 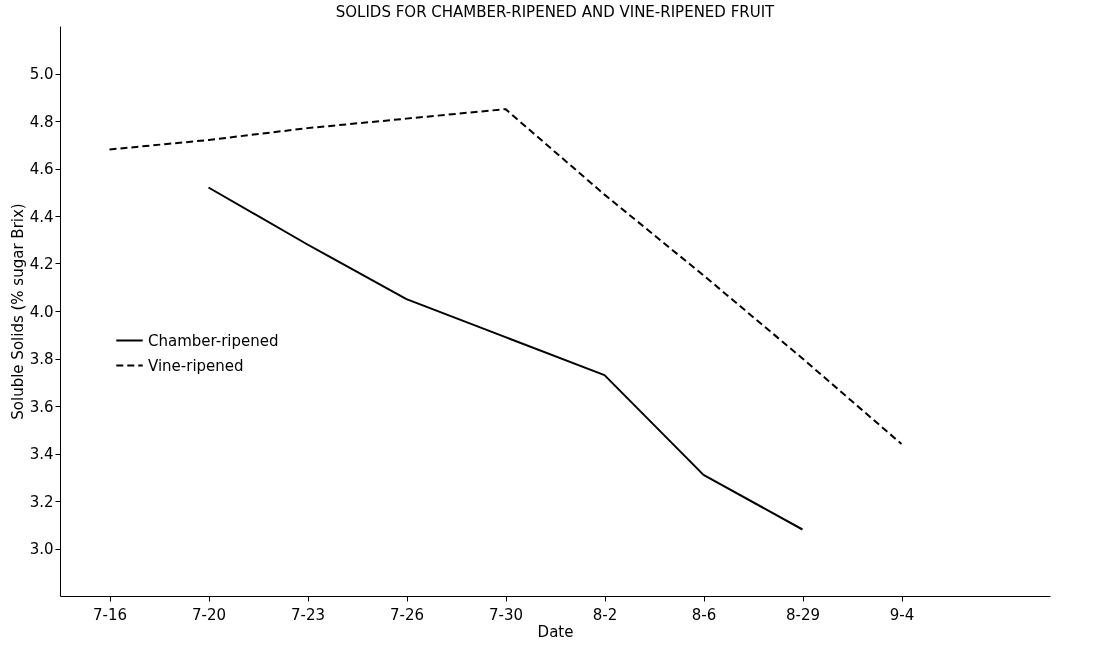 I want to click on y-tick-label: 4.8, so click(x=41, y=121).